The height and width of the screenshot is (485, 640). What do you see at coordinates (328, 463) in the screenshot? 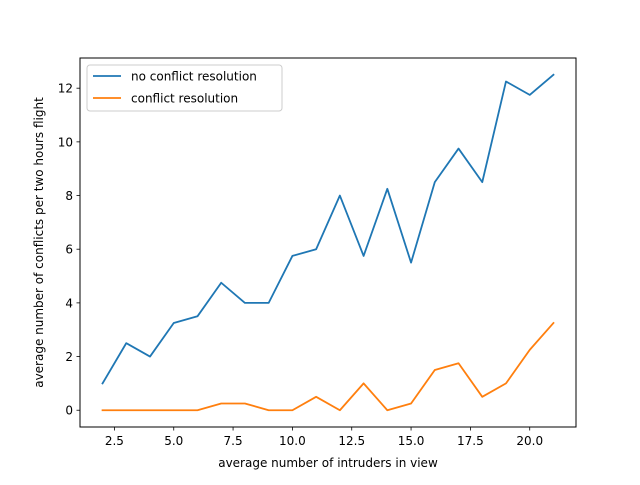
I see `x-axis-label: average number of intruders in view` at bounding box center [328, 463].